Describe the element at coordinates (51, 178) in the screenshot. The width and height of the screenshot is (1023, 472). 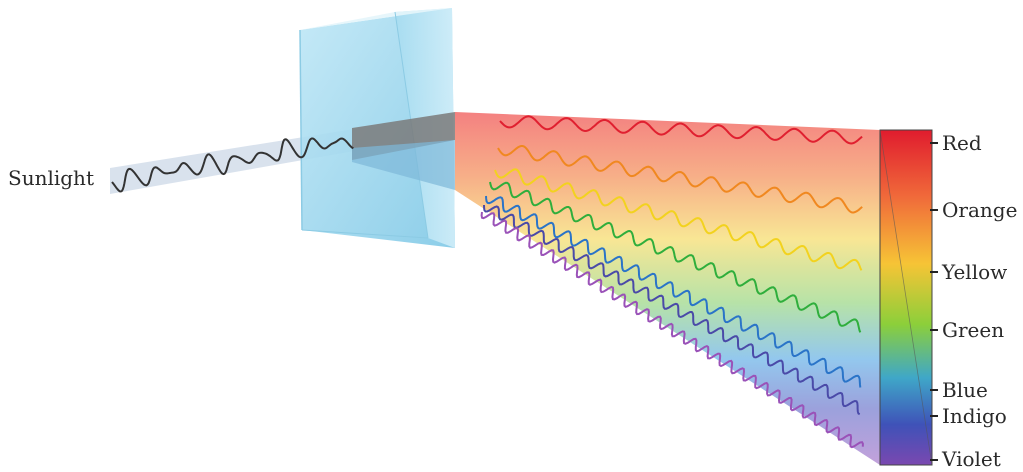
I see `sunlight-label: Sunlight` at that location.